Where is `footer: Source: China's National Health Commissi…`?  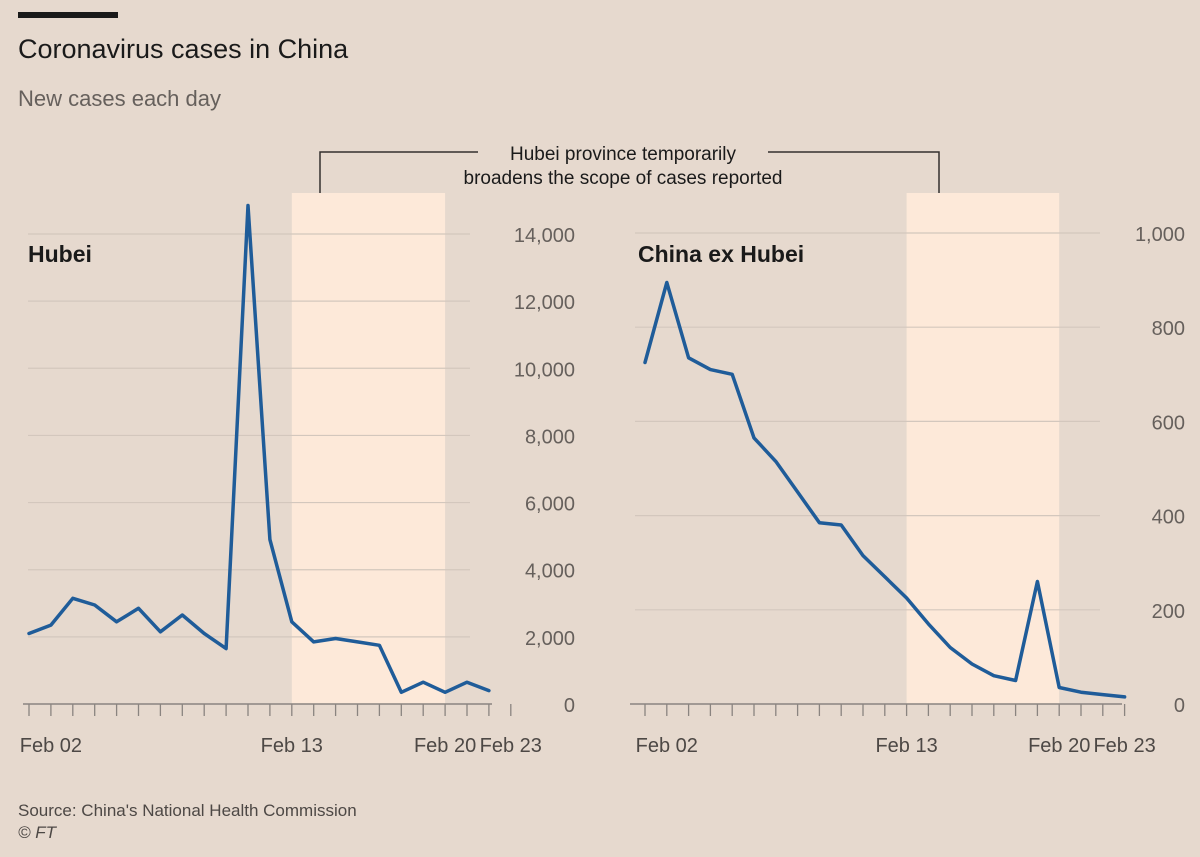
footer: Source: China's National Health Commissi… is located at coordinates (187, 822).